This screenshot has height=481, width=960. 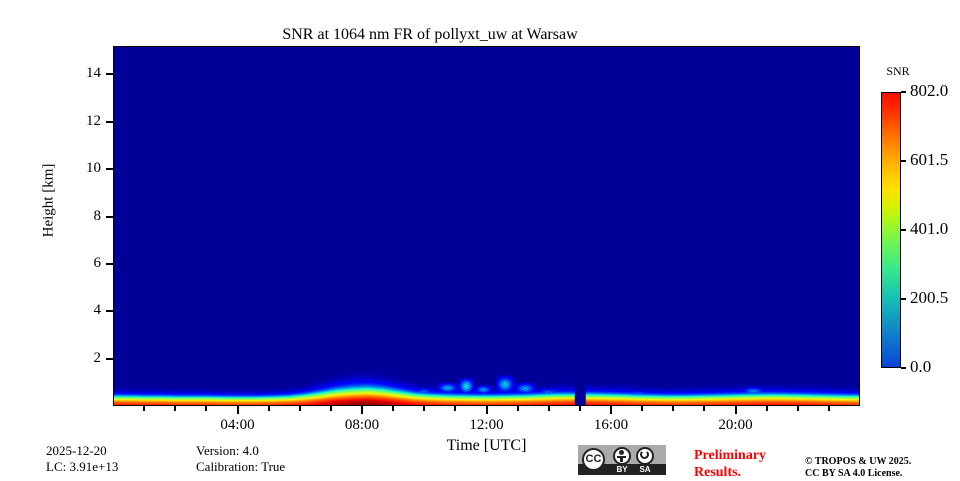 I want to click on preliminary-line-2: Results., so click(x=718, y=472).